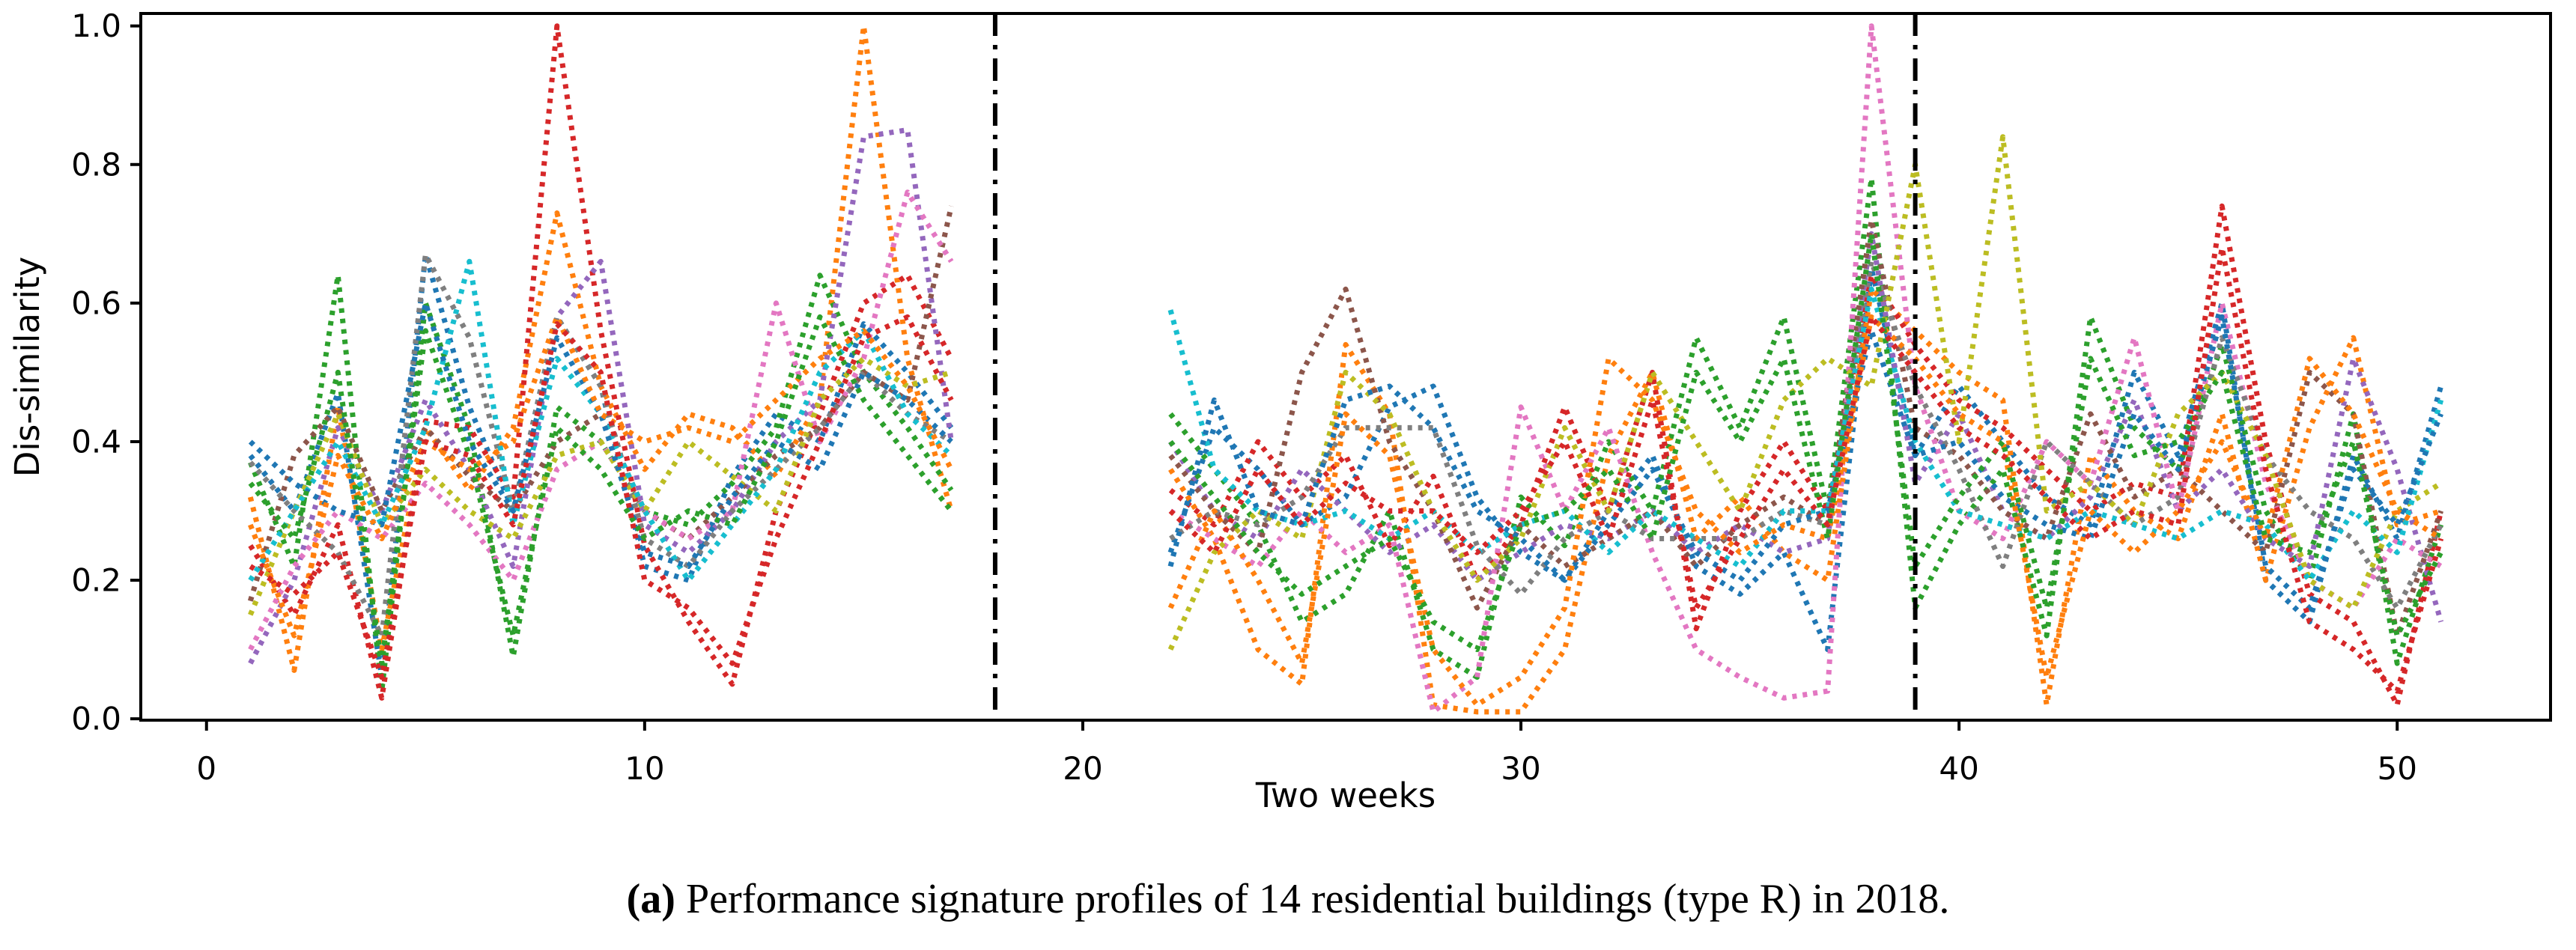 This screenshot has height=950, width=2576. Describe the element at coordinates (27, 367) in the screenshot. I see `y-axis-label: Dis-similarity` at that location.